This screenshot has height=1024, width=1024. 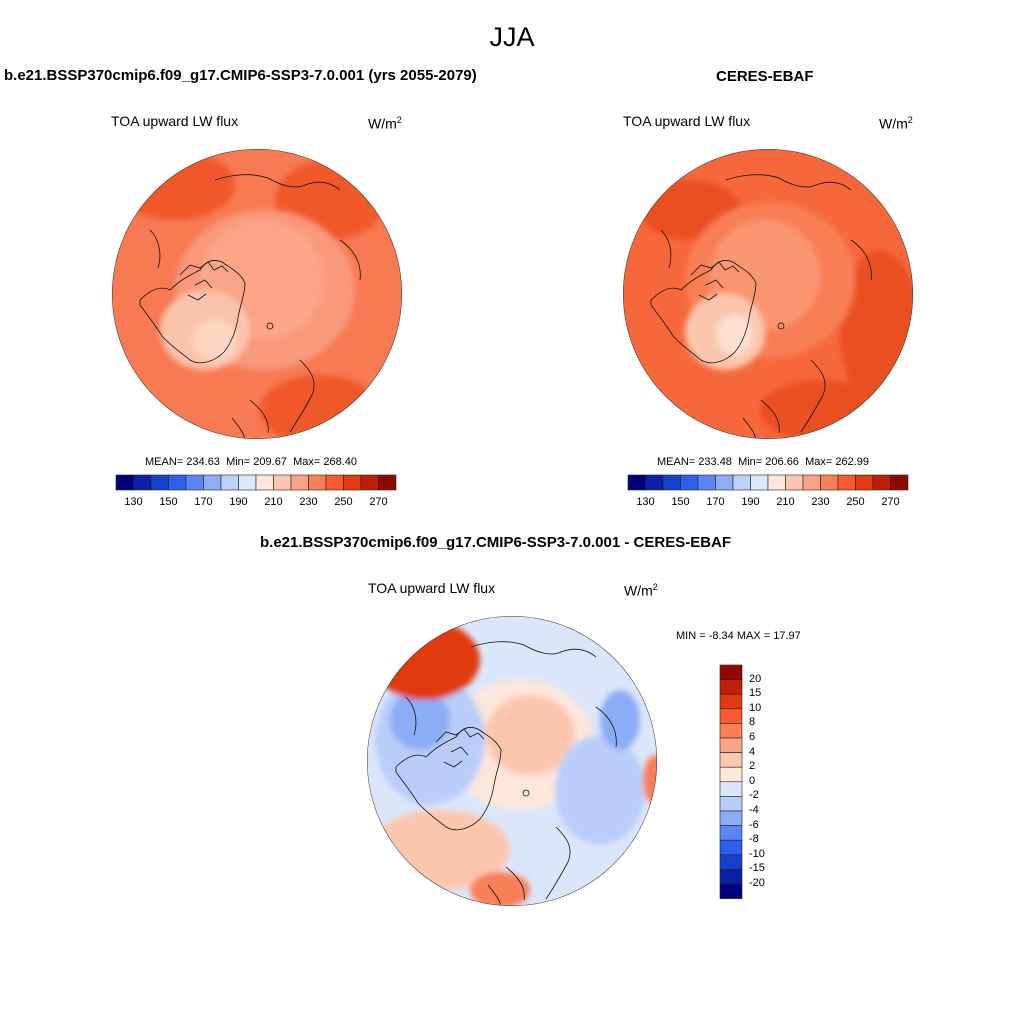 What do you see at coordinates (754, 824) in the screenshot?
I see `colorbar-diff-tick-label: -6` at bounding box center [754, 824].